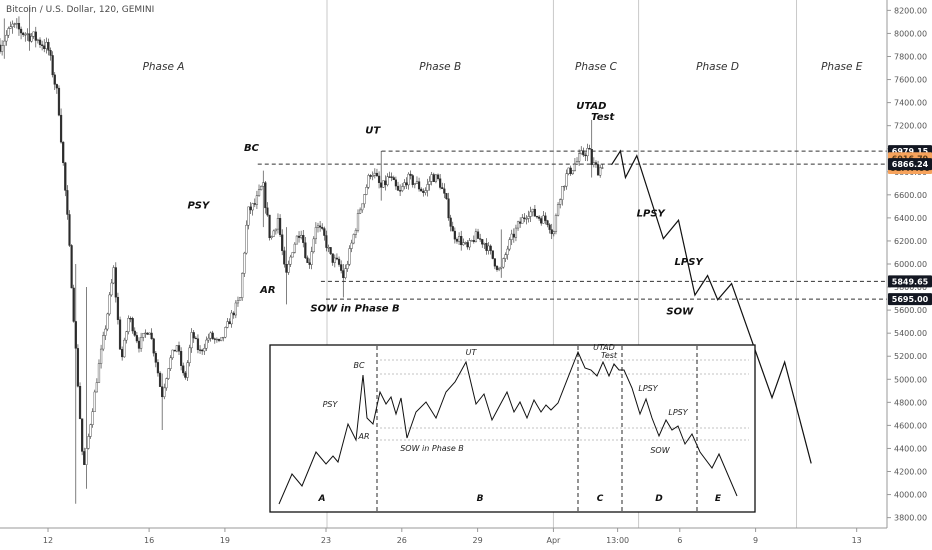 This screenshot has width=932, height=550. I want to click on annotation-label: LPSY, so click(652, 214).